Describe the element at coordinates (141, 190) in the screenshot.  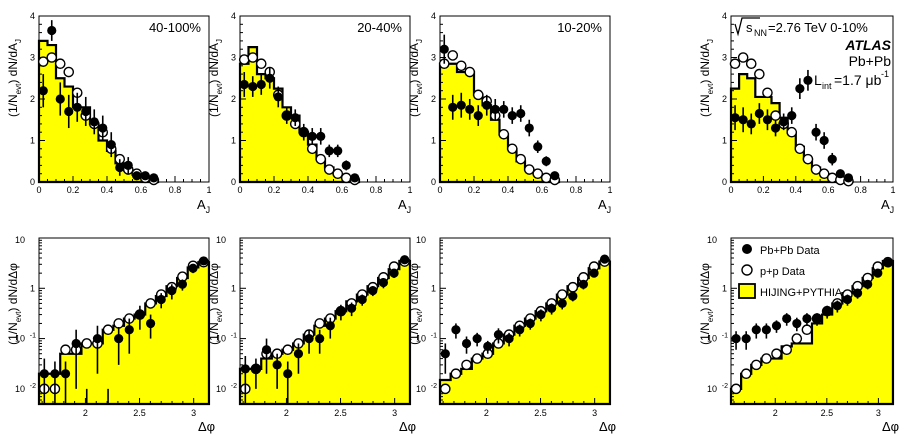
I see `x-tick-label: 0.6` at that location.